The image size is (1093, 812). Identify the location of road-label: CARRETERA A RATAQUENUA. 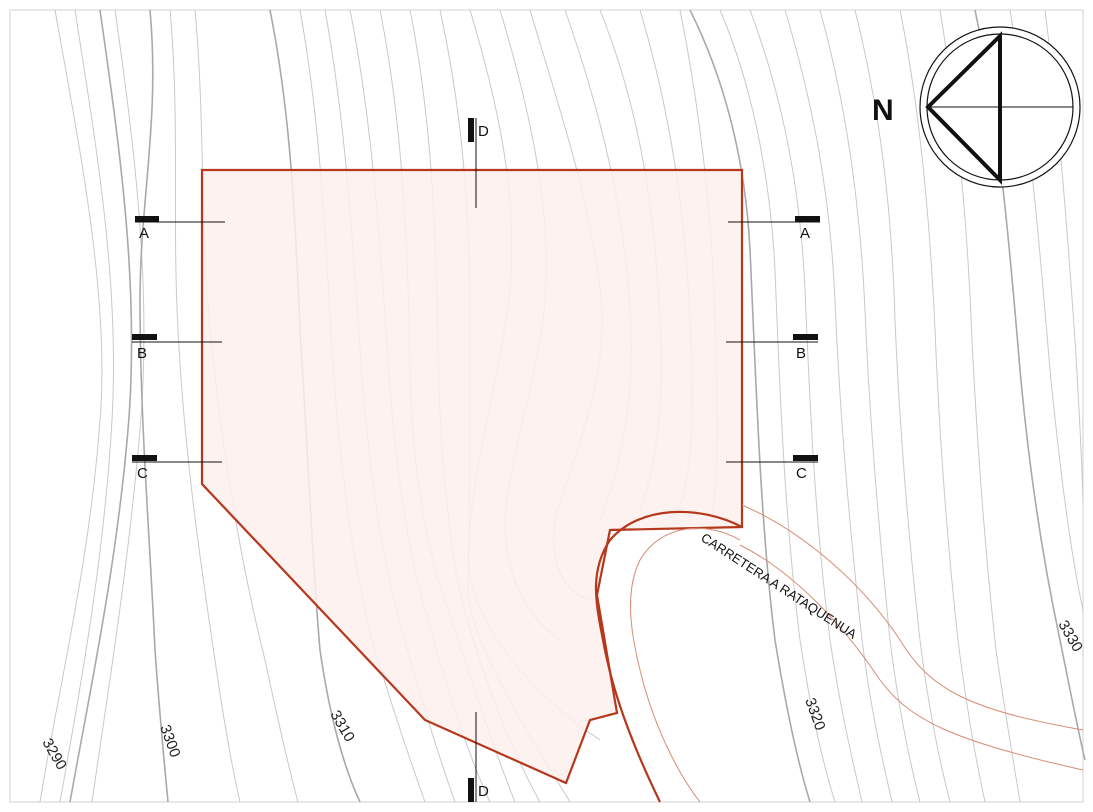
(778, 586).